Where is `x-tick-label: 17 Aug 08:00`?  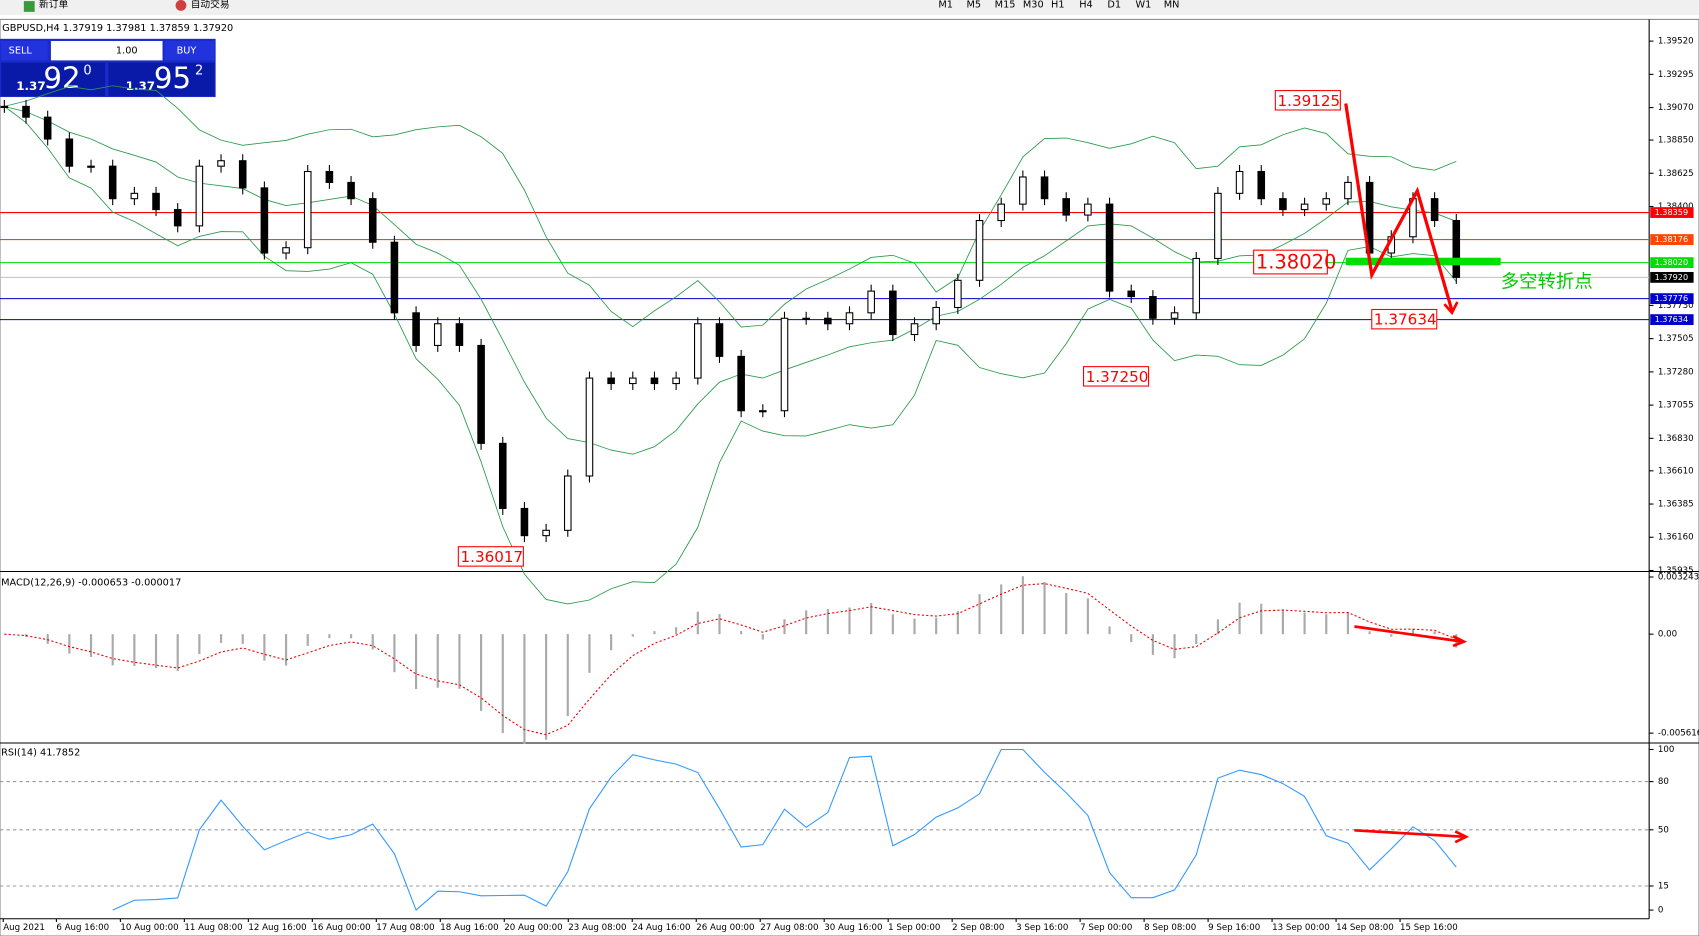 x-tick-label: 17 Aug 08:00 is located at coordinates (405, 928).